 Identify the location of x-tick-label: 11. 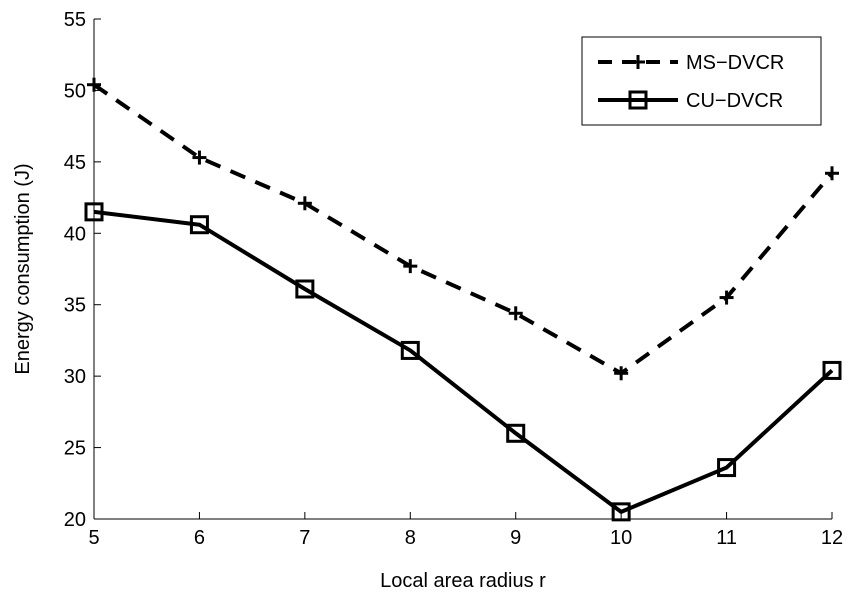
(726, 538).